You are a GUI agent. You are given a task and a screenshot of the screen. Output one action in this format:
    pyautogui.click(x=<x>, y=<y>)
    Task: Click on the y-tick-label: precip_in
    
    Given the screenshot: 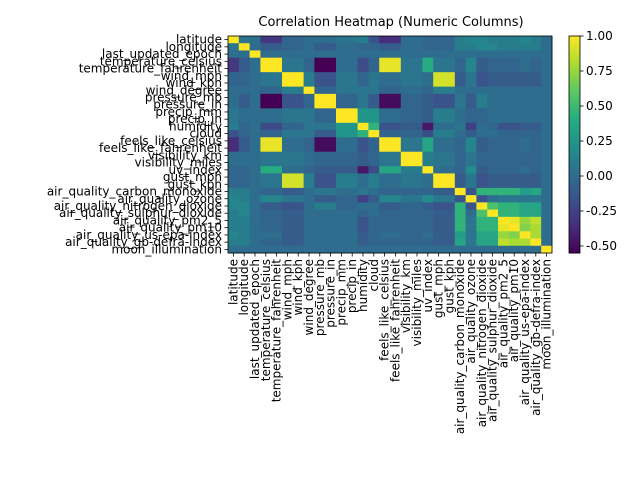 What is the action you would take?
    pyautogui.click(x=195, y=119)
    